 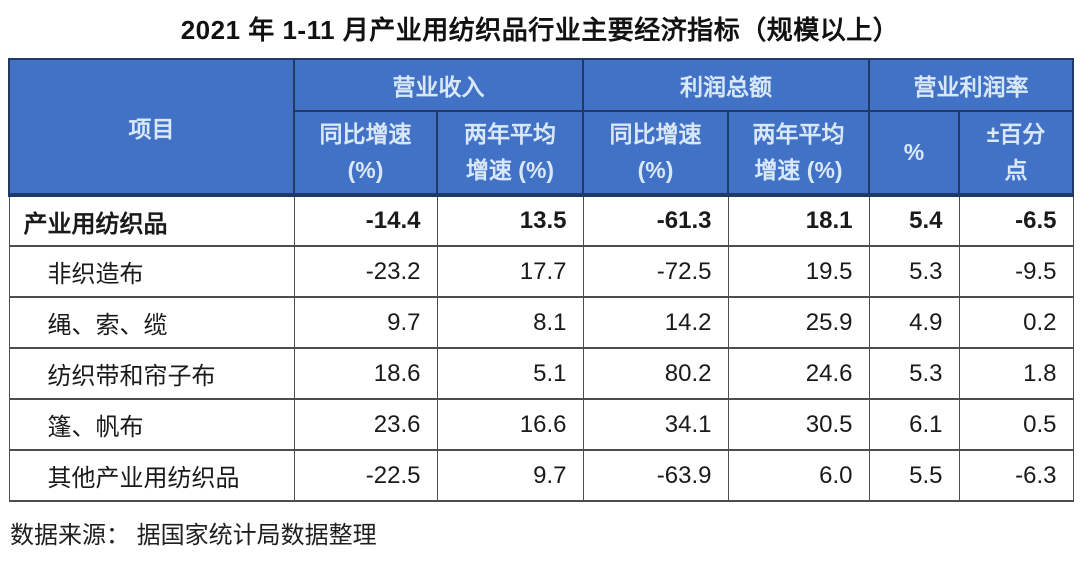 What do you see at coordinates (151, 373) in the screenshot?
I see `row-label: 纺织带和帘子布` at bounding box center [151, 373].